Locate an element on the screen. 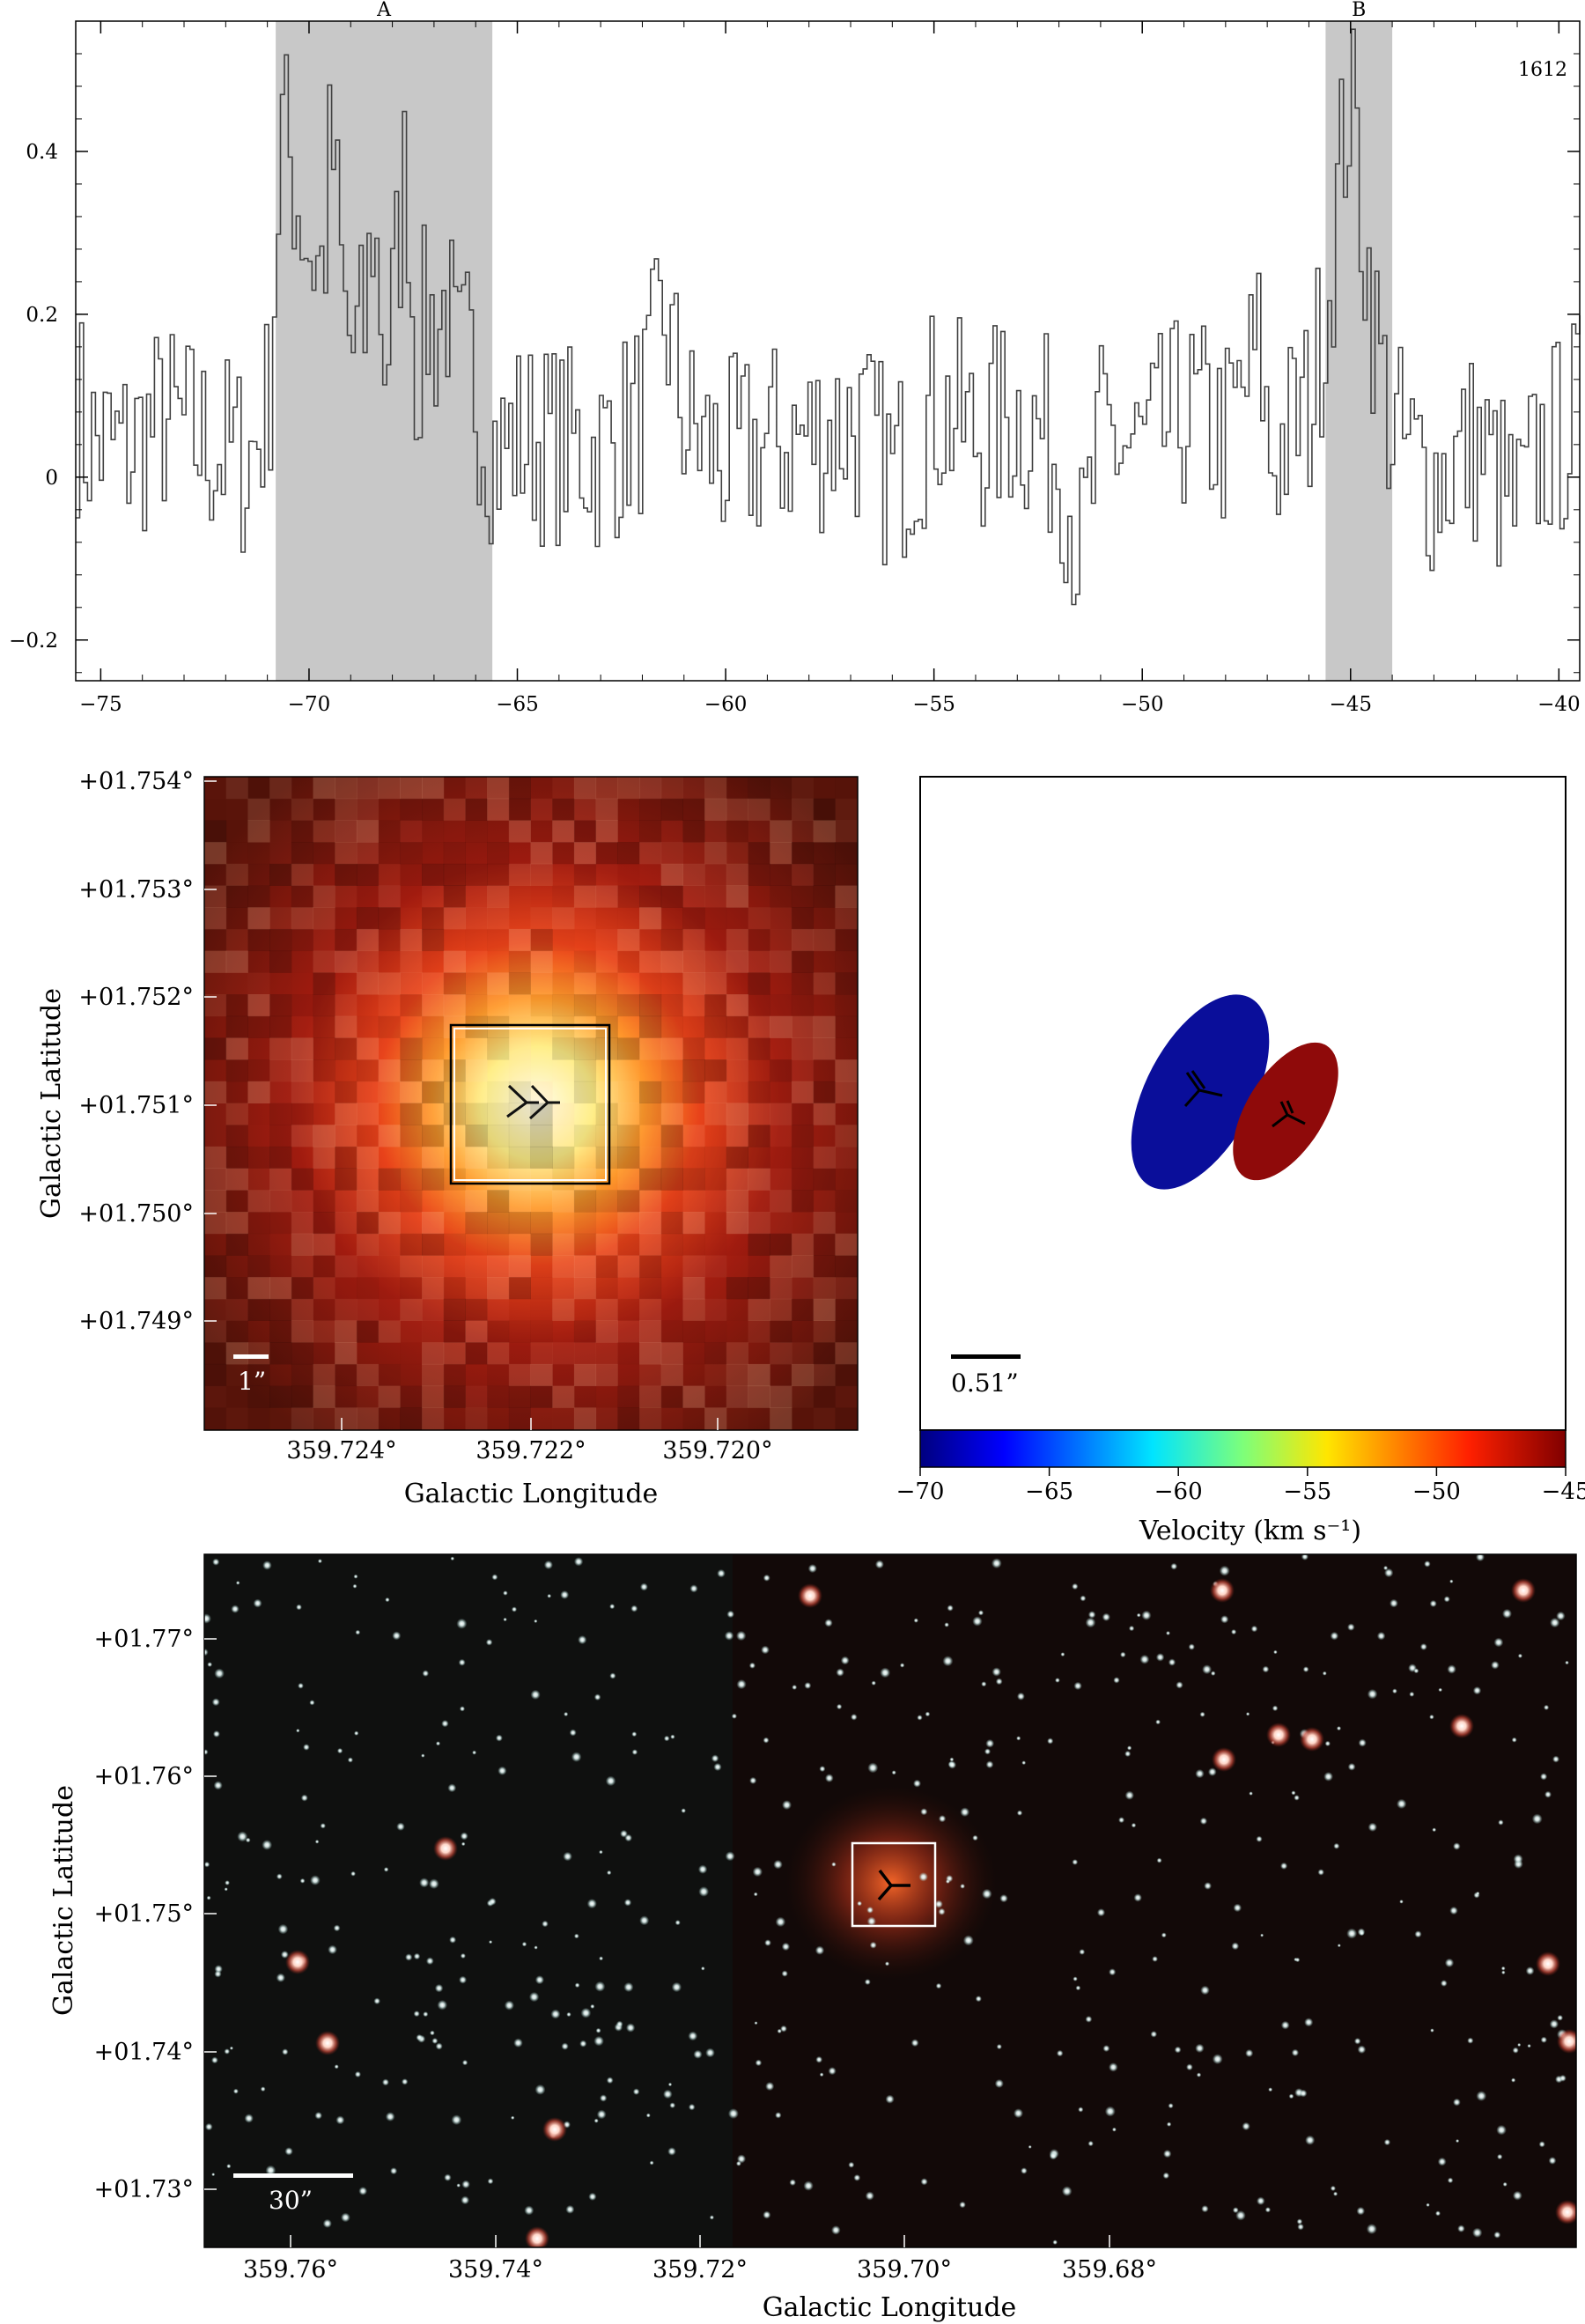  zoom-y-tick-label: +01.751° is located at coordinates (136, 1105).